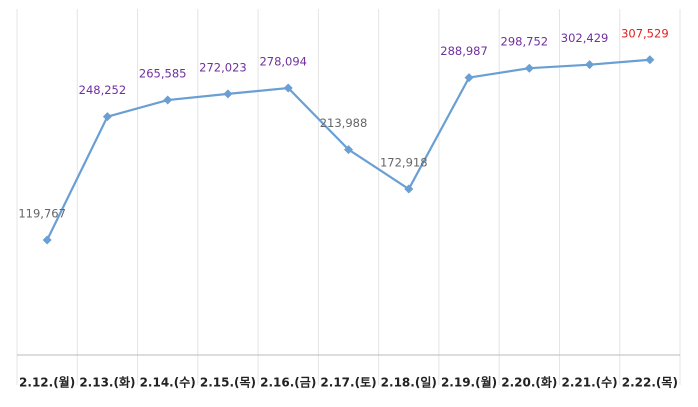 The height and width of the screenshot is (407, 698). I want to click on x-tick-label: 2.18.(일), so click(409, 383).